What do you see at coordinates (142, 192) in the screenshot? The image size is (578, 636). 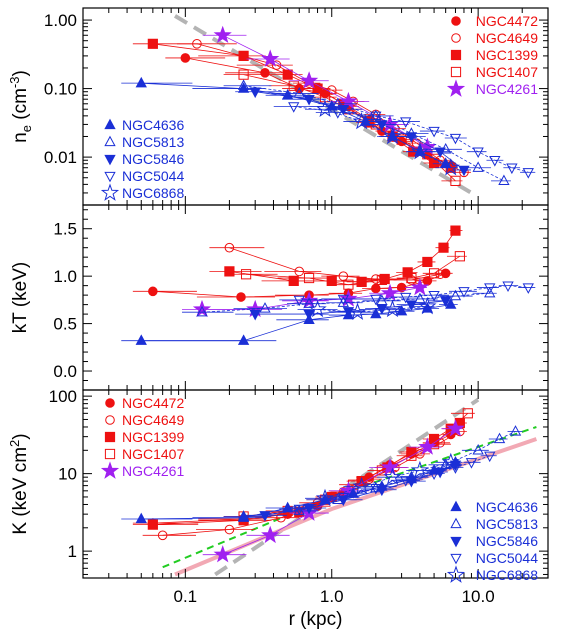 I see `legend-item-NGC6868: NGC6868` at bounding box center [142, 192].